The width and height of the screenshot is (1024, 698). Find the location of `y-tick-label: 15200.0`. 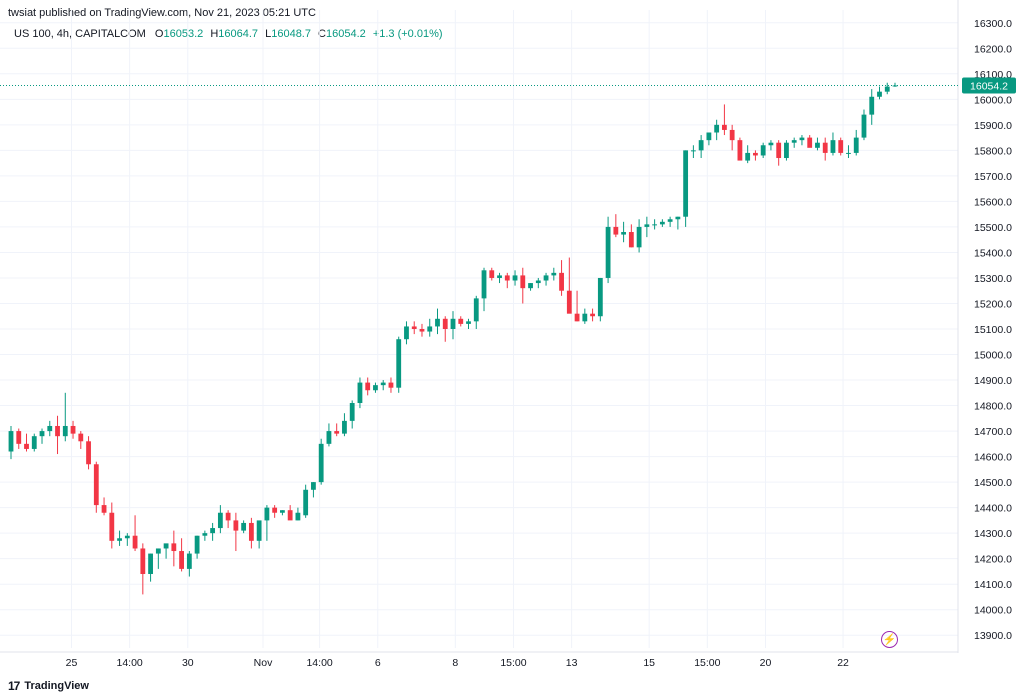

y-tick-label: 15200.0 is located at coordinates (993, 304).